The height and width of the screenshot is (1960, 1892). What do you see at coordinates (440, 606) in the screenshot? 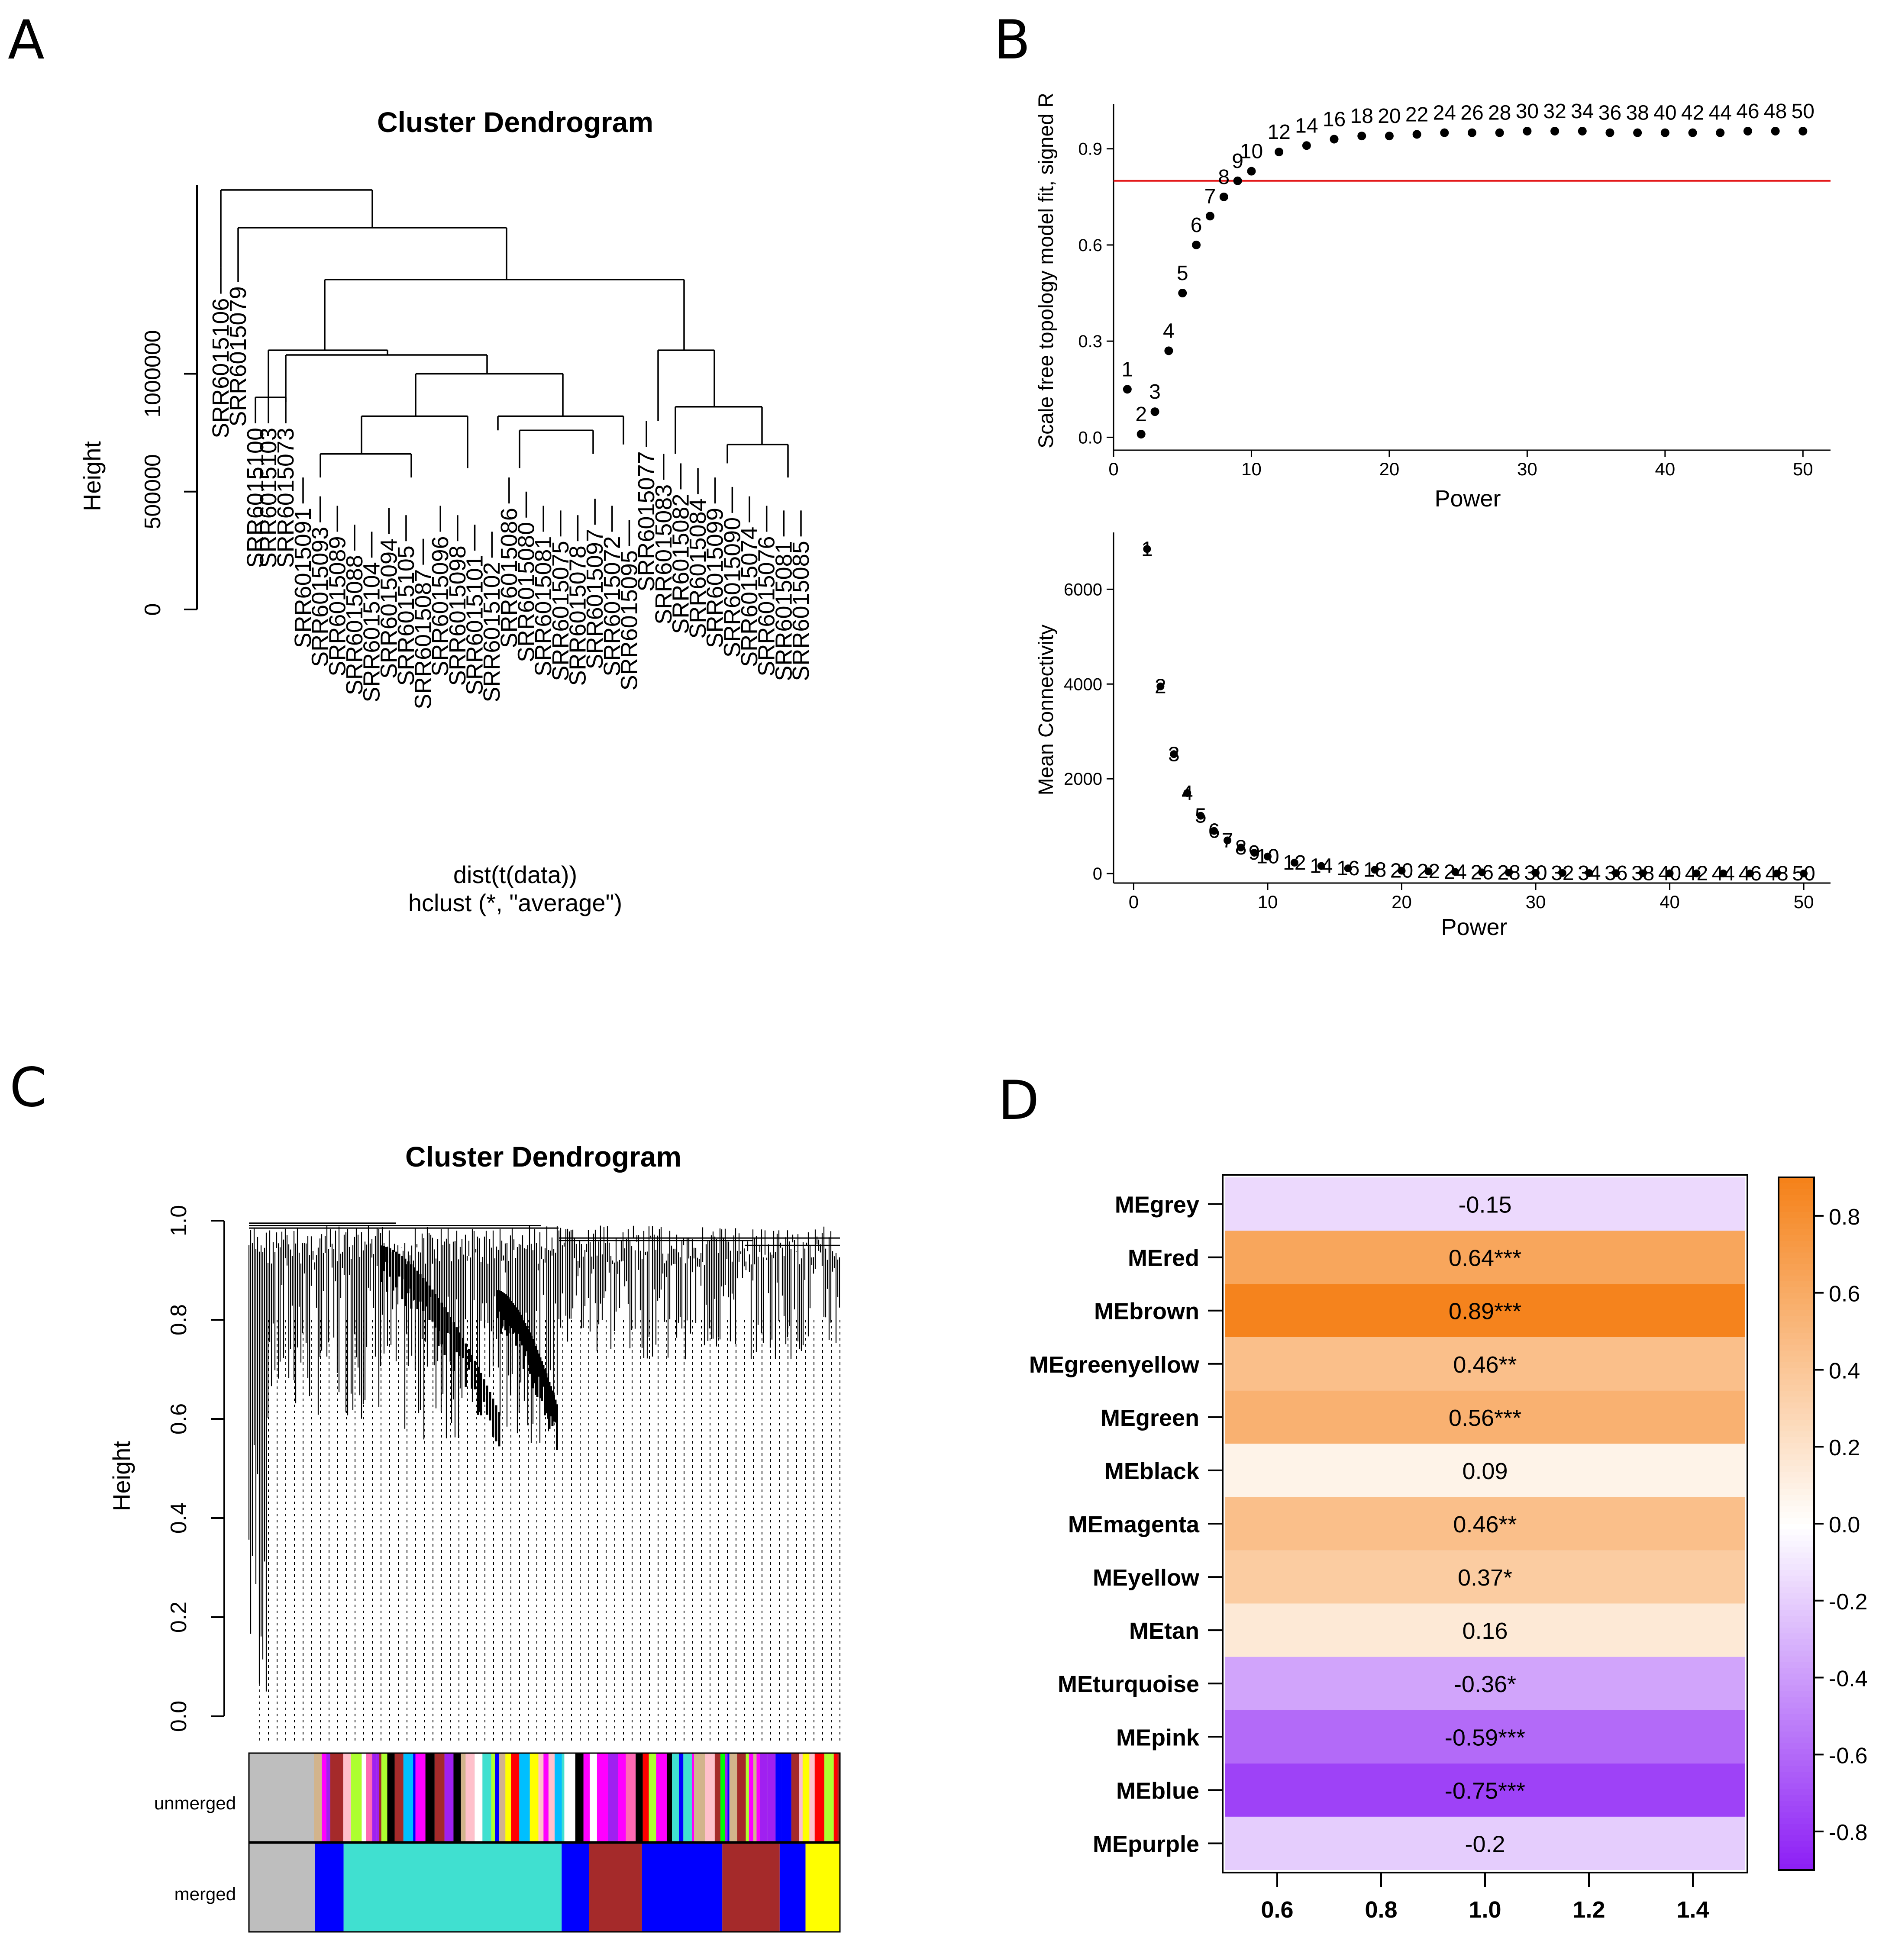
I see `panel-a-leaf-label: SRR6015096` at bounding box center [440, 606].